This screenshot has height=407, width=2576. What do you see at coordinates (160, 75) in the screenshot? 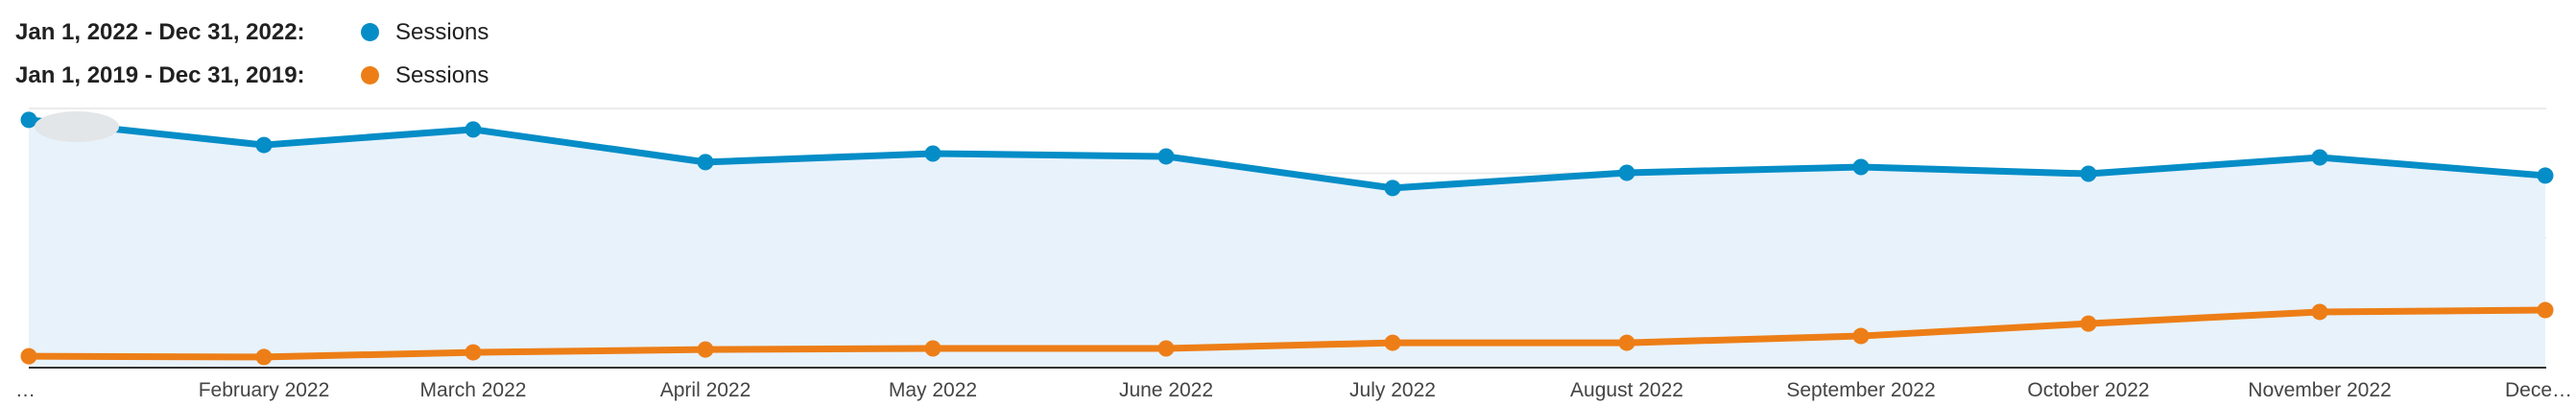
I see `legend-range-label: Jan 1, 2019 - Dec 31, 2019:` at bounding box center [160, 75].